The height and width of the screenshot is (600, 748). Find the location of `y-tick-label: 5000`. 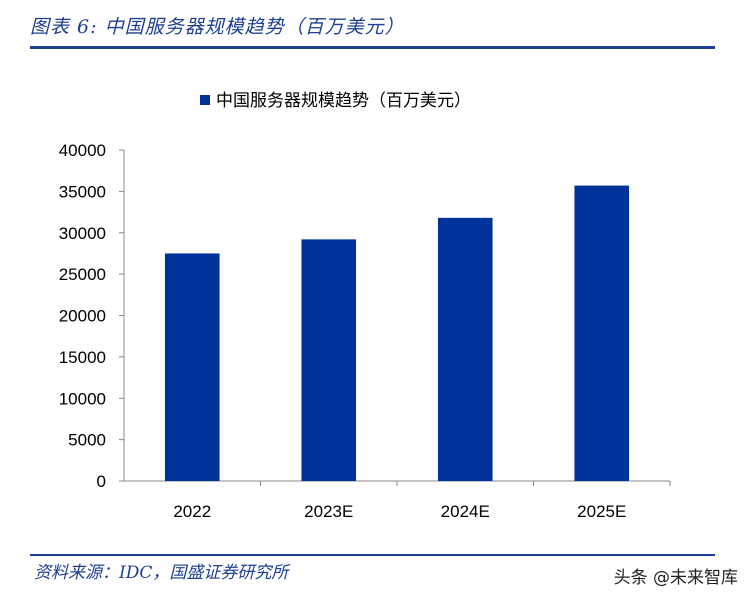

y-tick-label: 5000 is located at coordinates (87, 440).